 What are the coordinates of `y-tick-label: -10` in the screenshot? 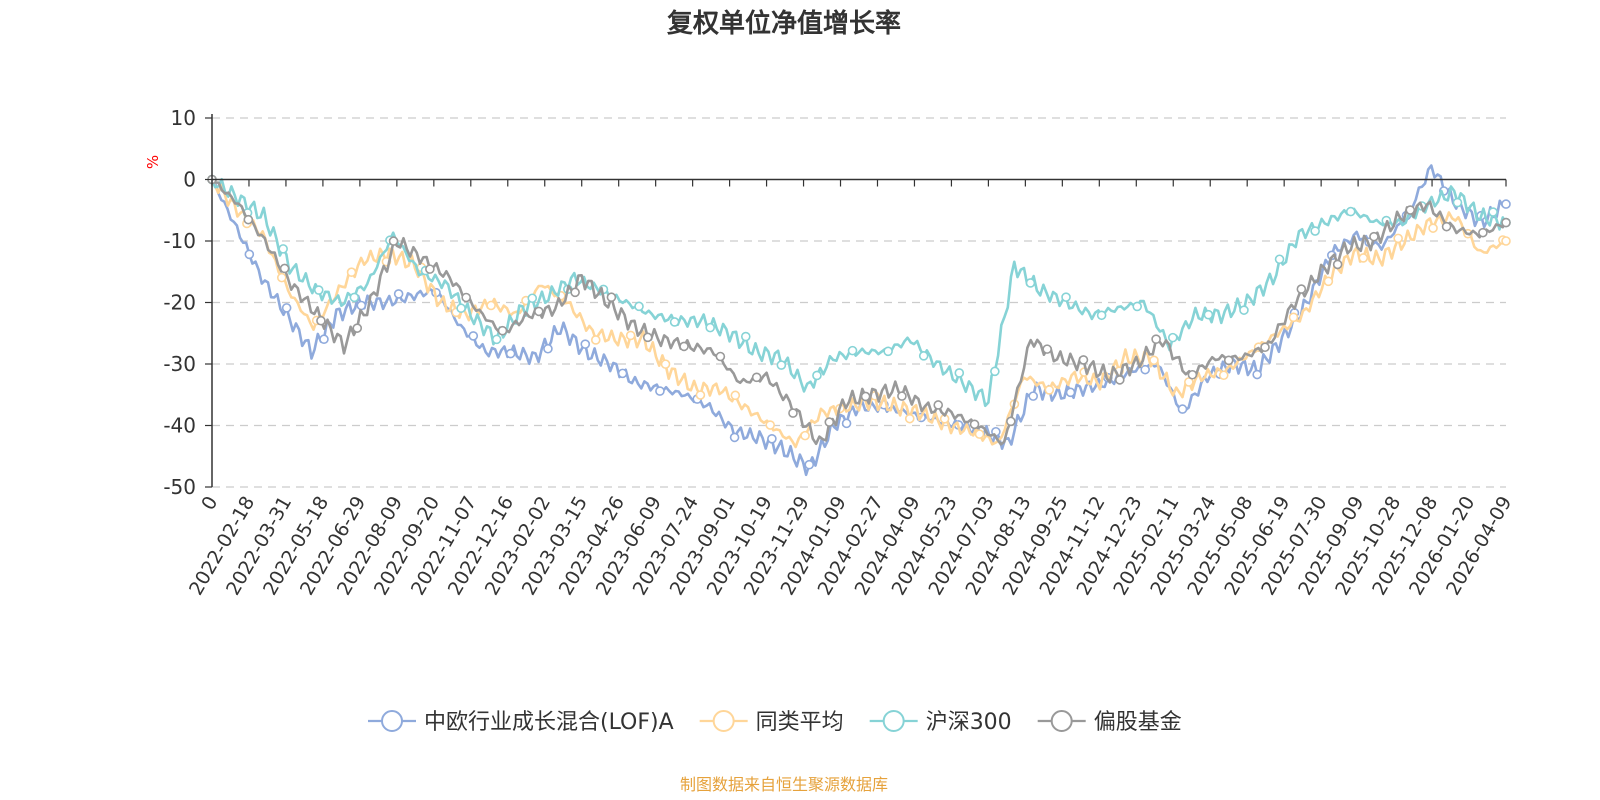 It's located at (179, 241).